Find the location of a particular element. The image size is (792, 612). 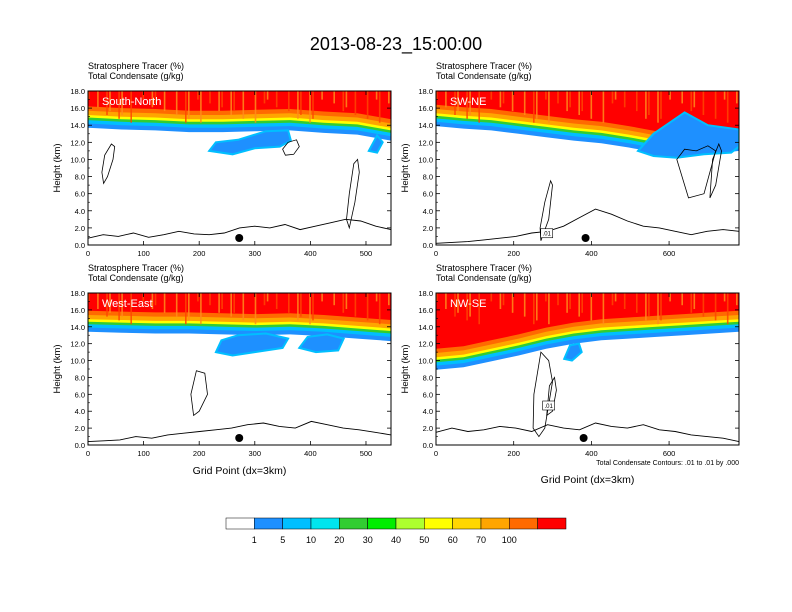

y-tick-label: 2.0 is located at coordinates (428, 228).